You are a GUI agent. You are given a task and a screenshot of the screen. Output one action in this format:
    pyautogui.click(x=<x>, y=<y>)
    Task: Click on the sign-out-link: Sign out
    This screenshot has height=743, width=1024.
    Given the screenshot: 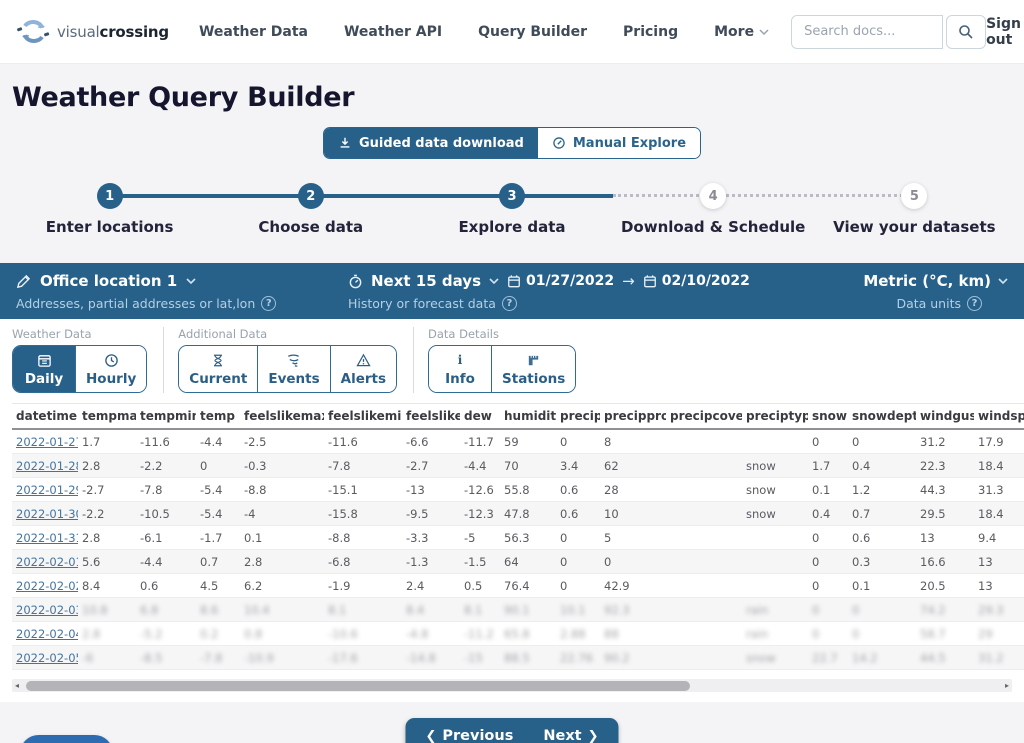 What is the action you would take?
    pyautogui.click(x=1003, y=31)
    